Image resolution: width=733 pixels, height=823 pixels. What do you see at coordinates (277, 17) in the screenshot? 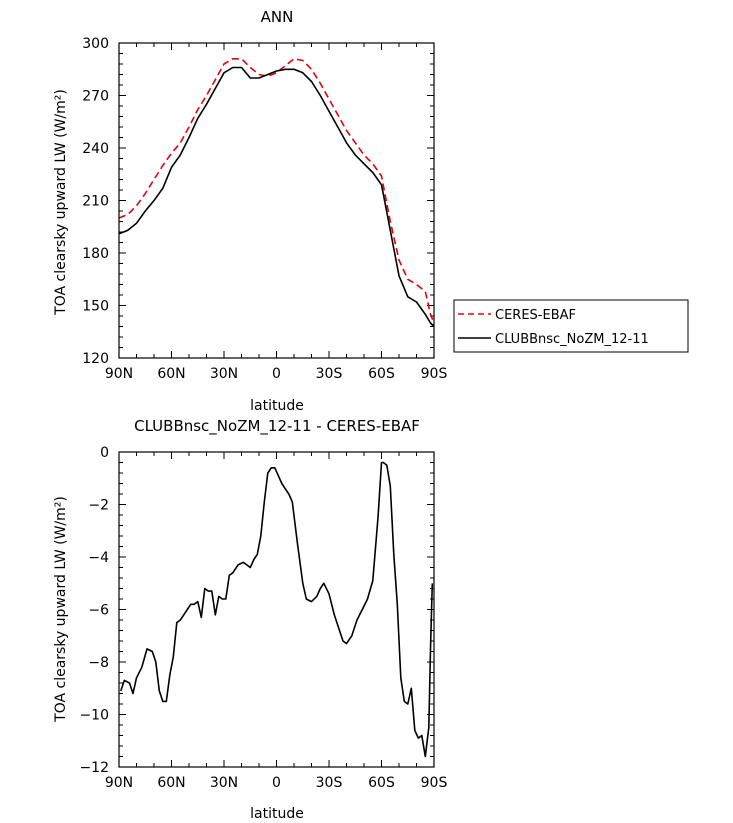
I see `top-chart-title: ANN` at bounding box center [277, 17].